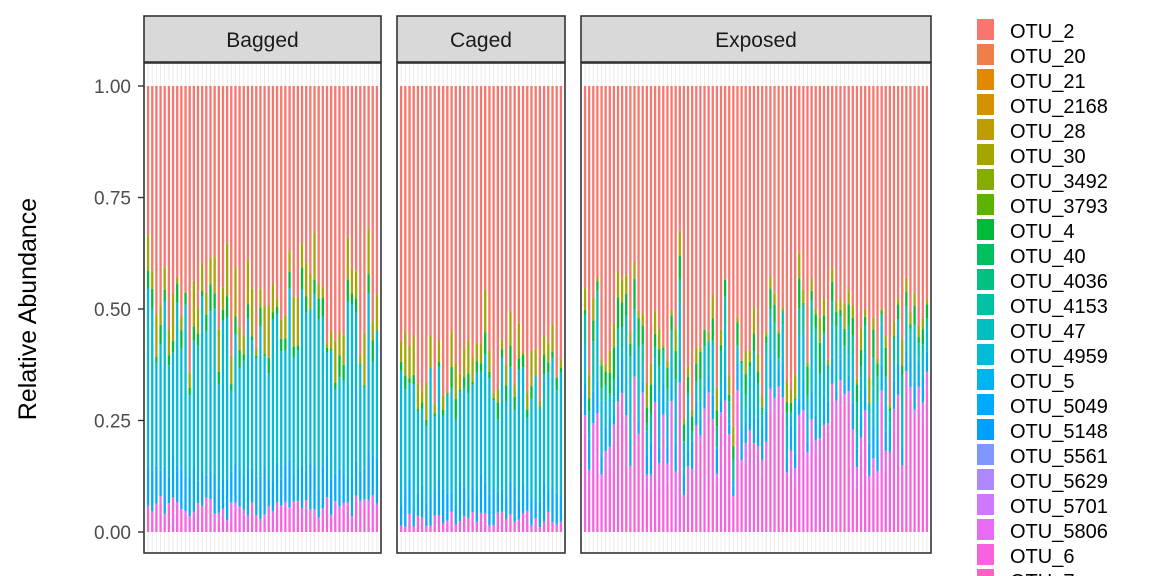 The image size is (1152, 576). Describe the element at coordinates (481, 284) in the screenshot. I see `facet-caged: Caged` at that location.